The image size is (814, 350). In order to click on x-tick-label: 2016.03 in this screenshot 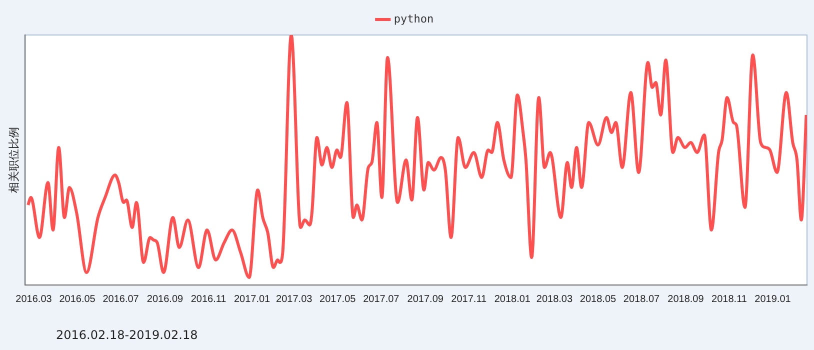, I will do `click(34, 299)`.